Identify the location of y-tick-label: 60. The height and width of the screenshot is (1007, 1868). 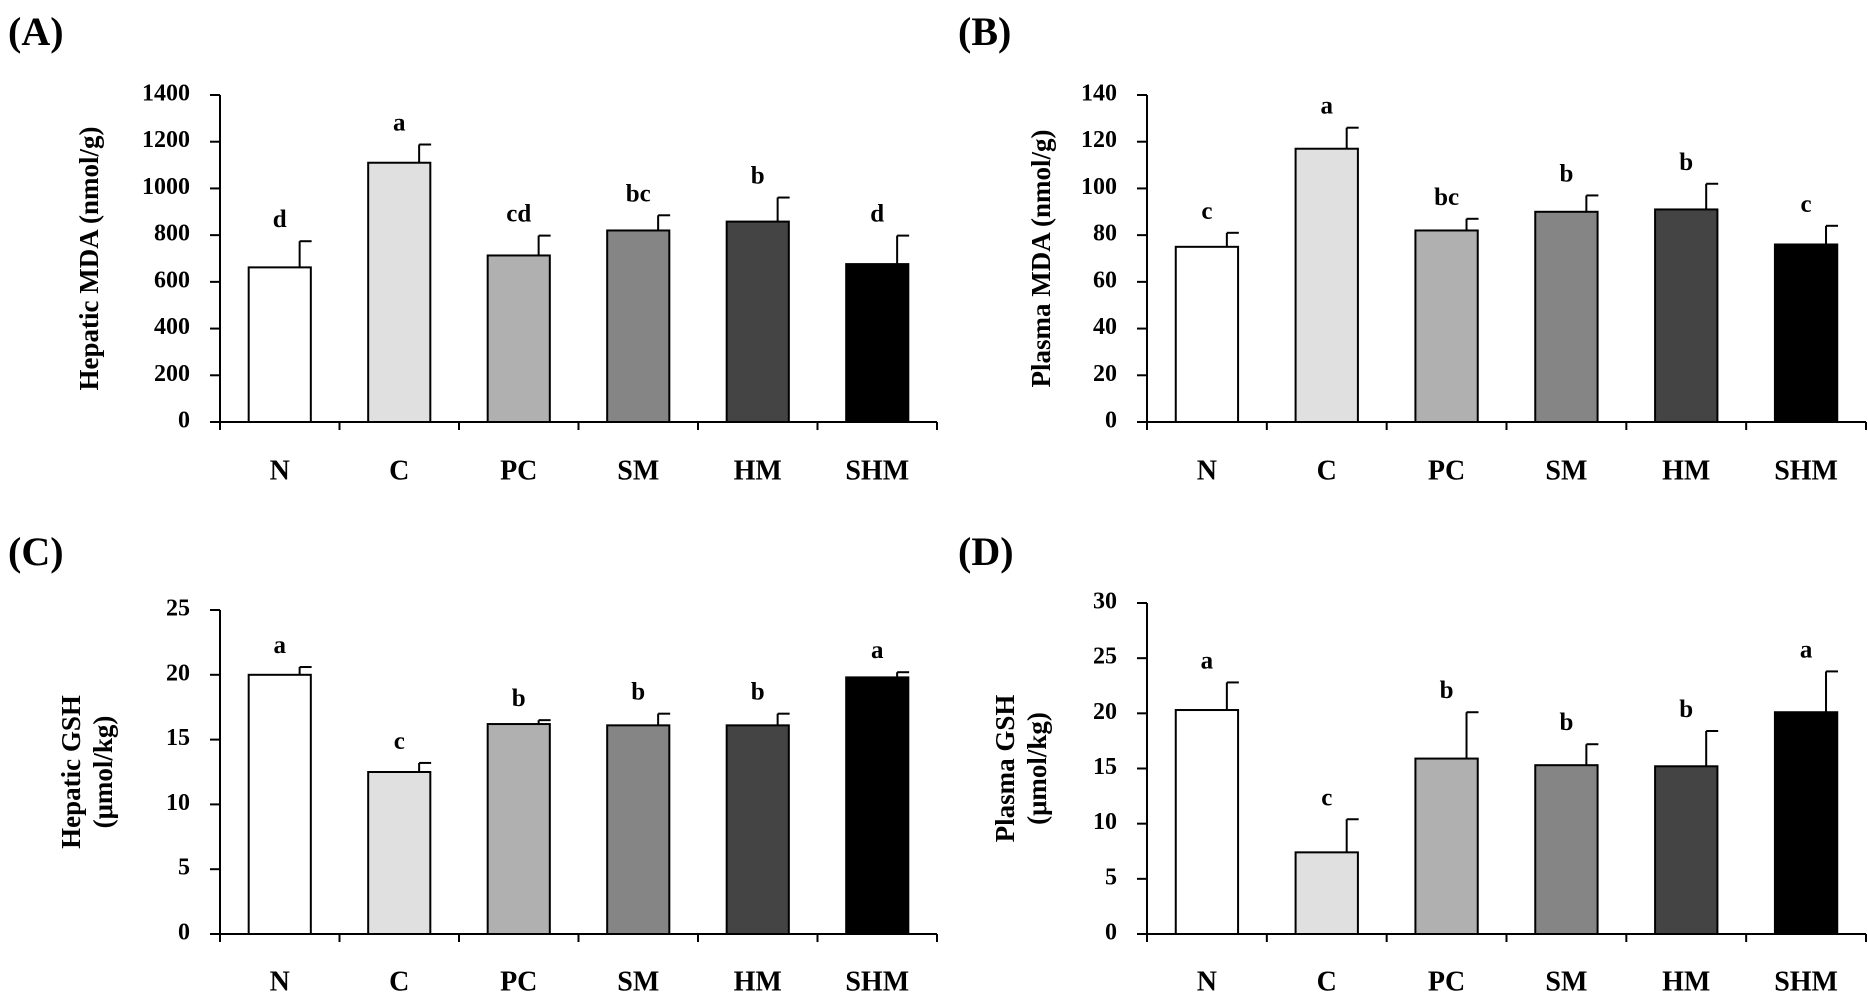
(1105, 280).